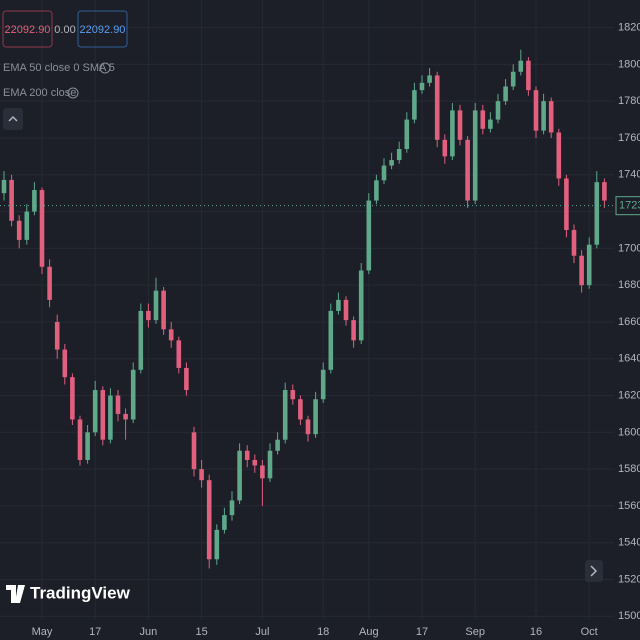 The height and width of the screenshot is (640, 640). I want to click on y-tick-label: 17800, so click(629, 101).